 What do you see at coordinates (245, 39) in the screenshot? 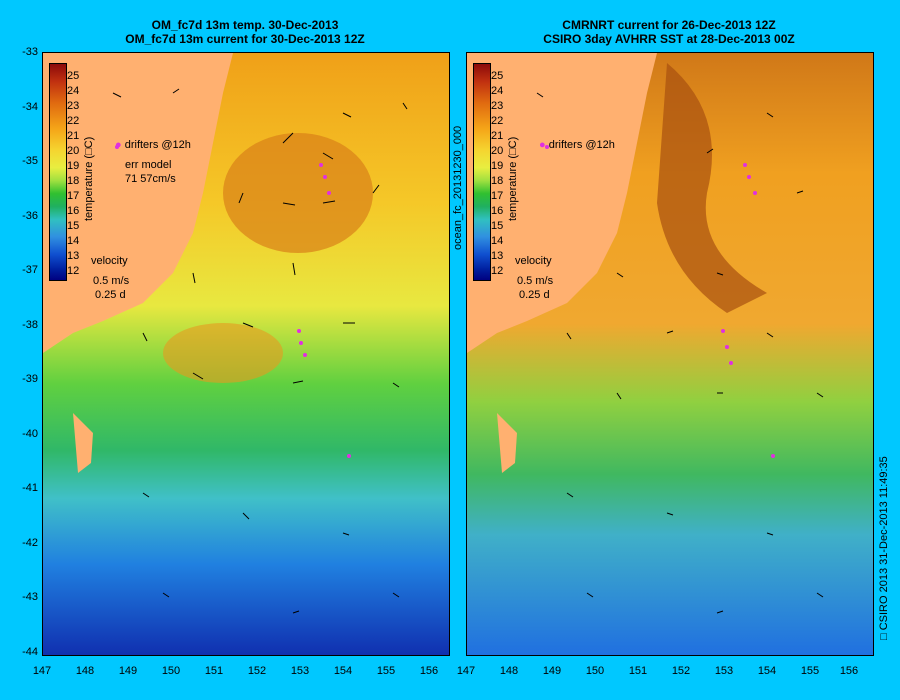
I see `left-title-line2: OM_fc7d 13m current for 30-Dec-2013 12Z` at bounding box center [245, 39].